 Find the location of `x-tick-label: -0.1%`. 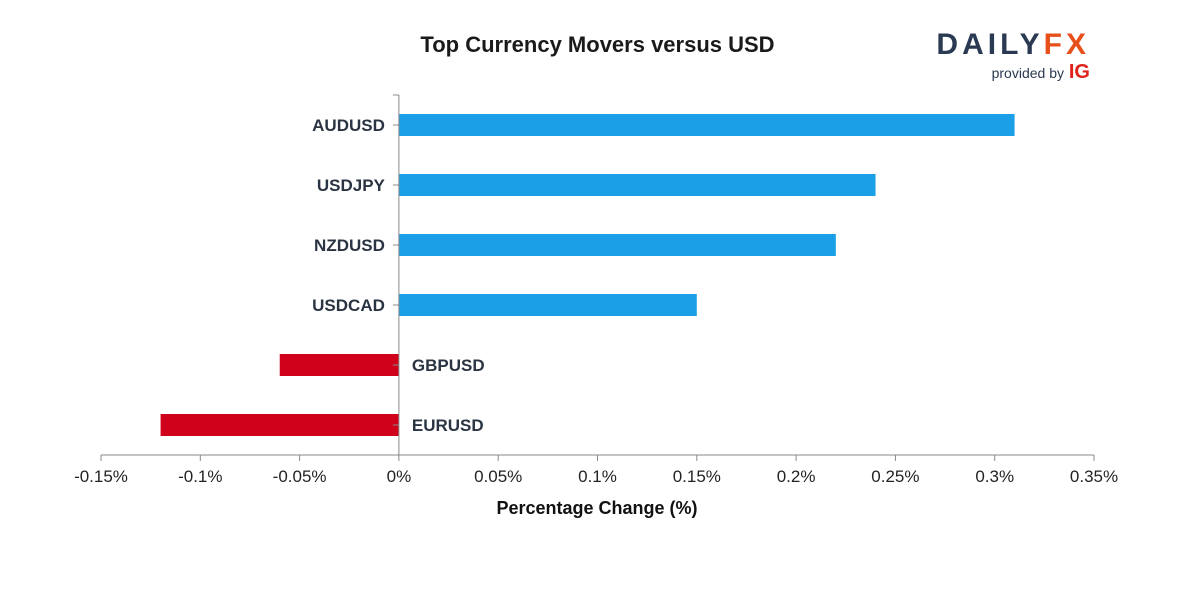

x-tick-label: -0.1% is located at coordinates (200, 476).